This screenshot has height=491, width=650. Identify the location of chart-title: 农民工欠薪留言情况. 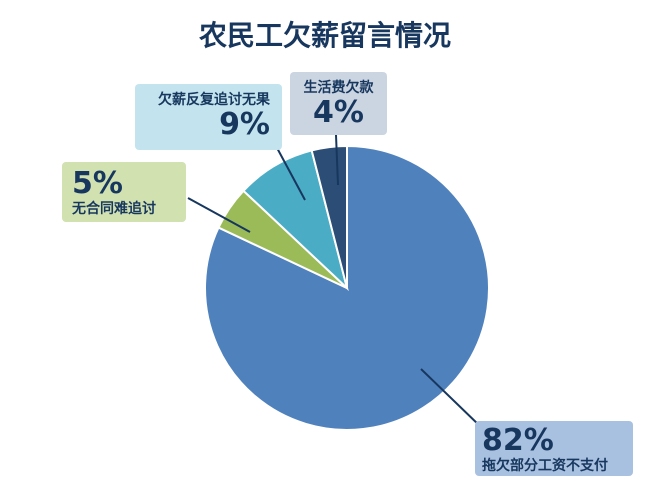
(324, 35).